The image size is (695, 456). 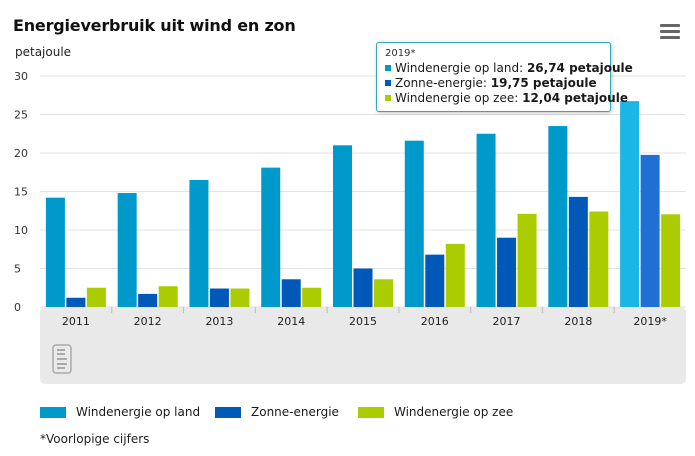 What do you see at coordinates (17, 269) in the screenshot?
I see `y-tick-label: 5` at bounding box center [17, 269].